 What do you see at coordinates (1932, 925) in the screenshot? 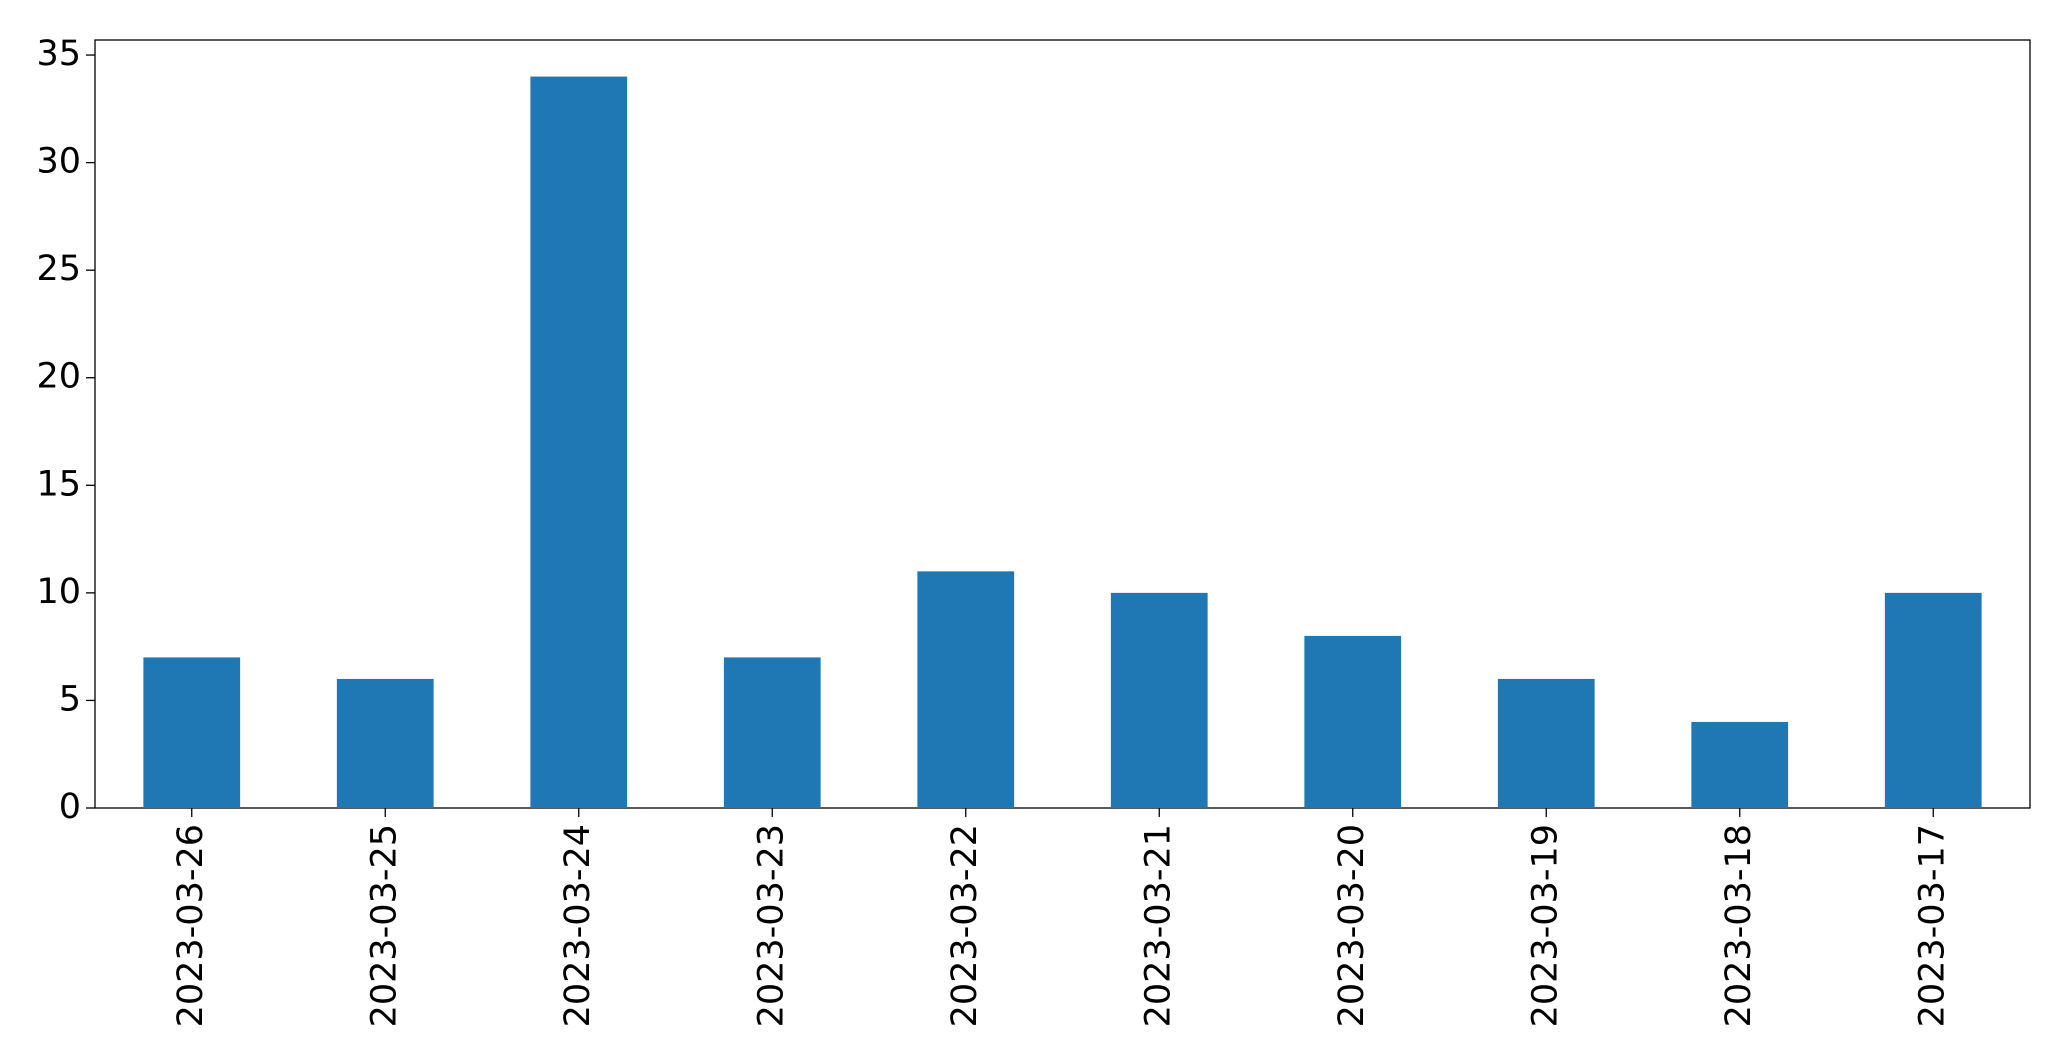
I see `x-tick-label: 2023-03-17` at bounding box center [1932, 925].